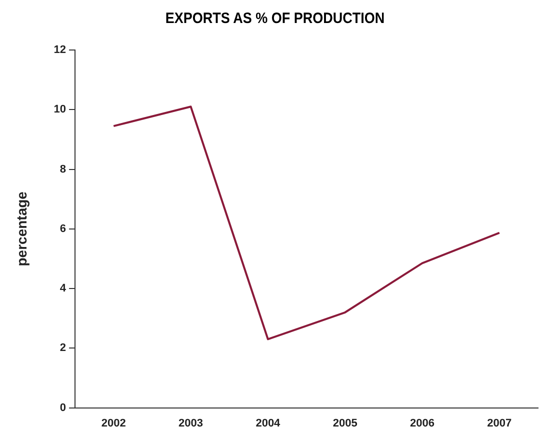 This screenshot has height=439, width=550. Describe the element at coordinates (422, 423) in the screenshot. I see `x-tick-label: 2006` at that location.